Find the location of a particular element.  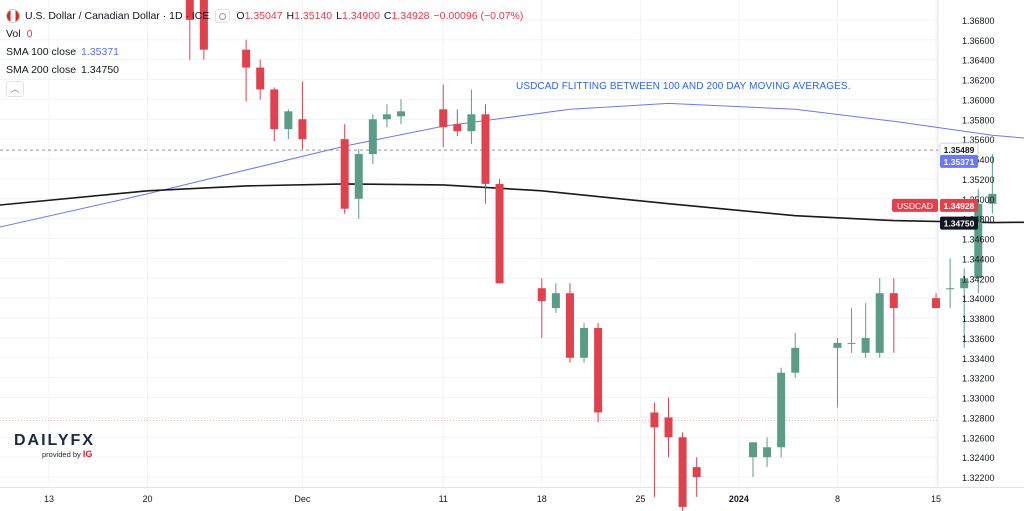

price-tick-label: 1.36200 is located at coordinates (978, 81).